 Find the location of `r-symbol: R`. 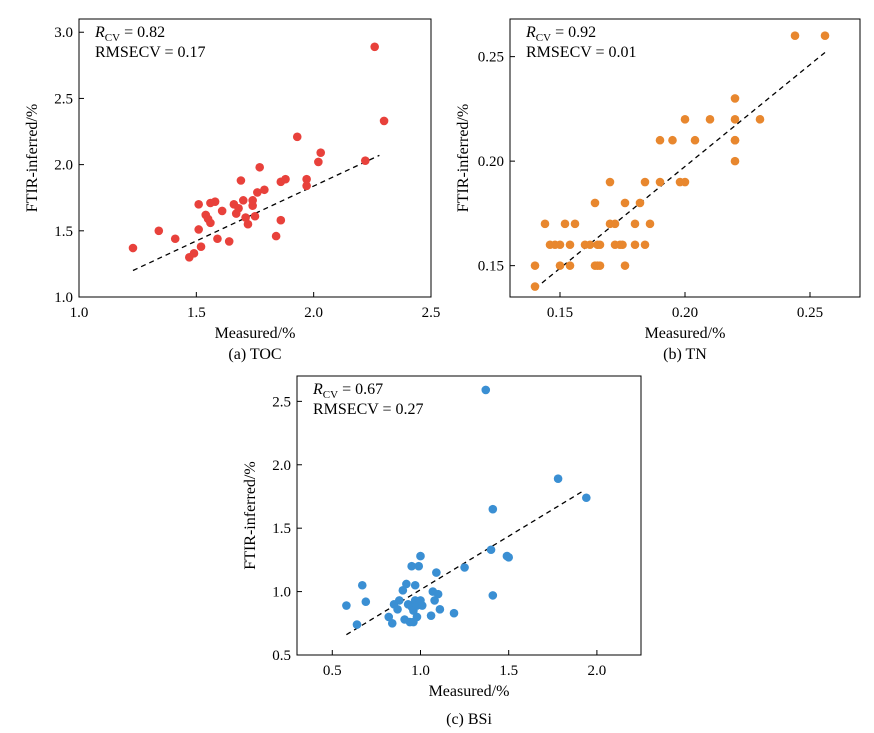

r-symbol: R is located at coordinates (530, 32).